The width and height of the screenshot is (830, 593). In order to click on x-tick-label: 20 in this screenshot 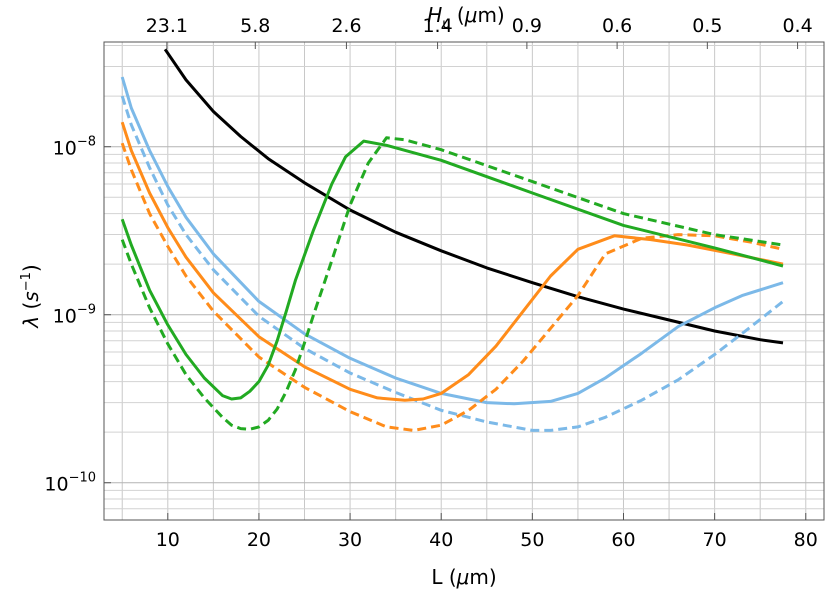, I will do `click(259, 540)`.